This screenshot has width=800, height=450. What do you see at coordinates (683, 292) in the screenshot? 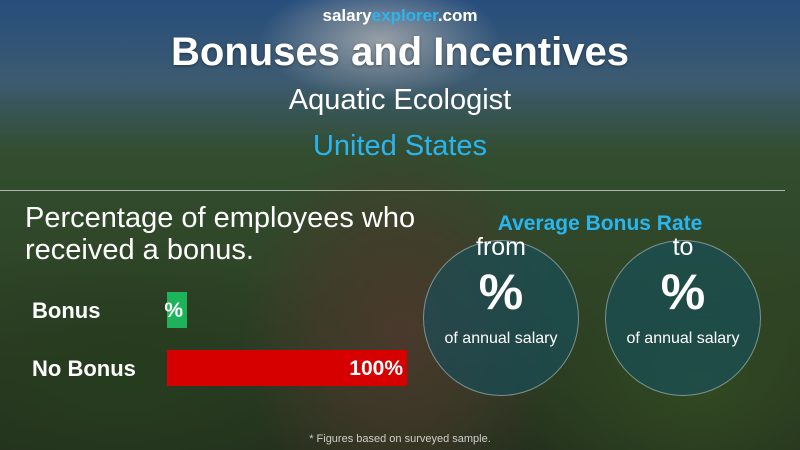
I see `to-value: %` at bounding box center [683, 292].